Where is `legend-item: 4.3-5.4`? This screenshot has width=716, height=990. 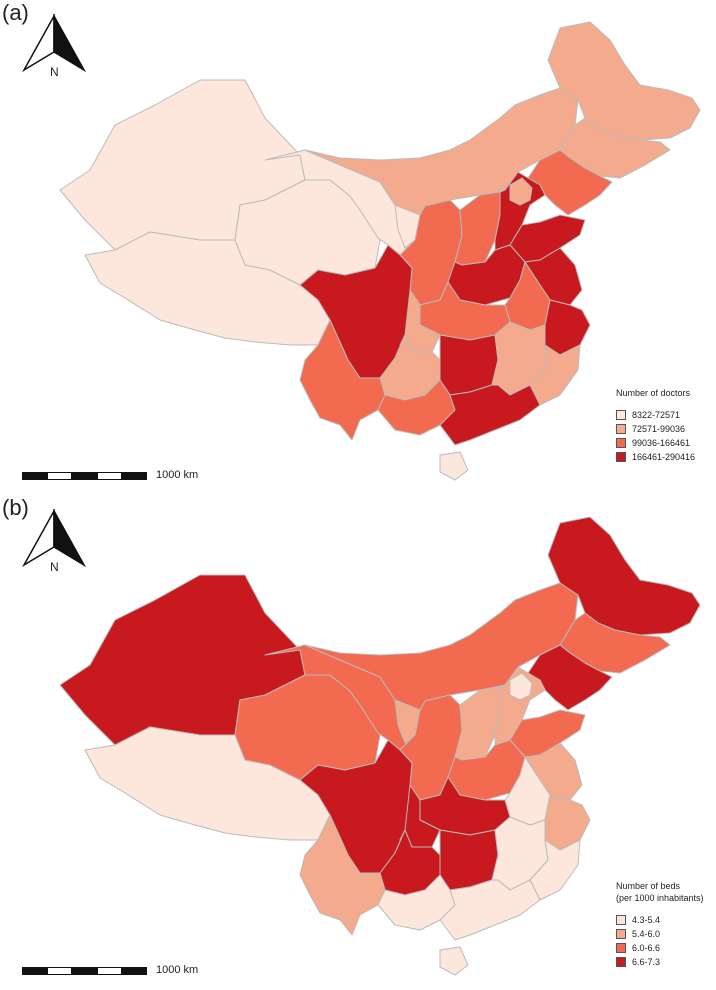 legend-item: 4.3-5.4 is located at coordinates (660, 920).